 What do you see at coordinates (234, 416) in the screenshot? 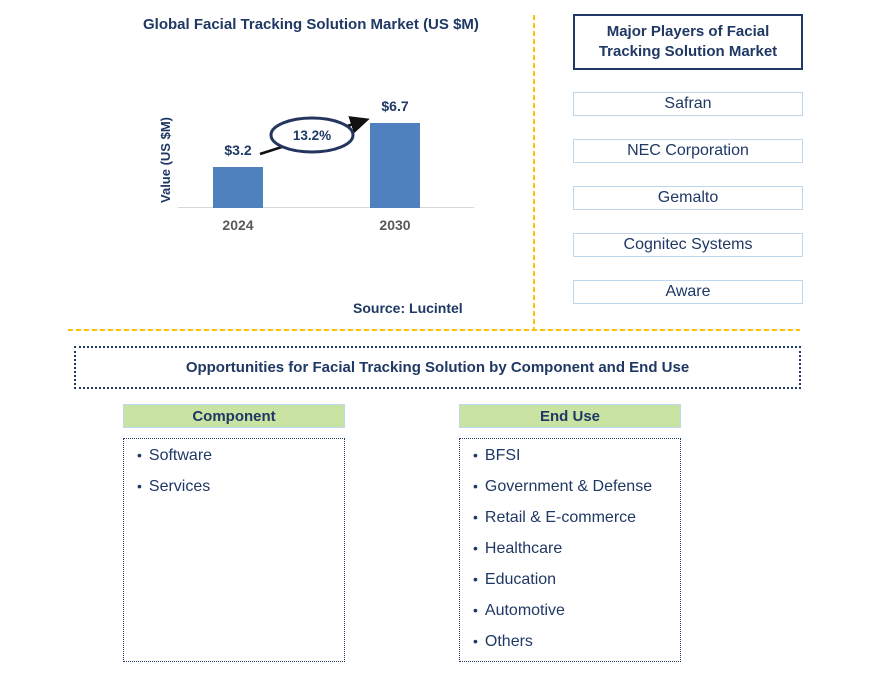
I see `component-header: Component` at bounding box center [234, 416].